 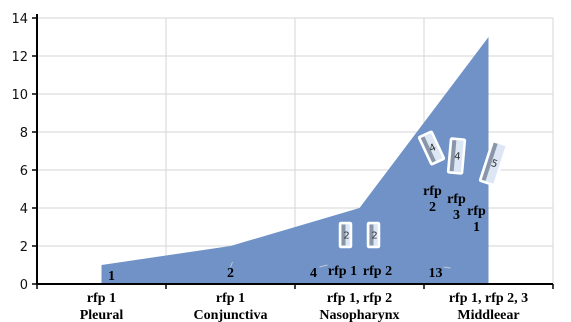 I want to click on x-category-sublabel: Pleural, so click(x=102, y=315).